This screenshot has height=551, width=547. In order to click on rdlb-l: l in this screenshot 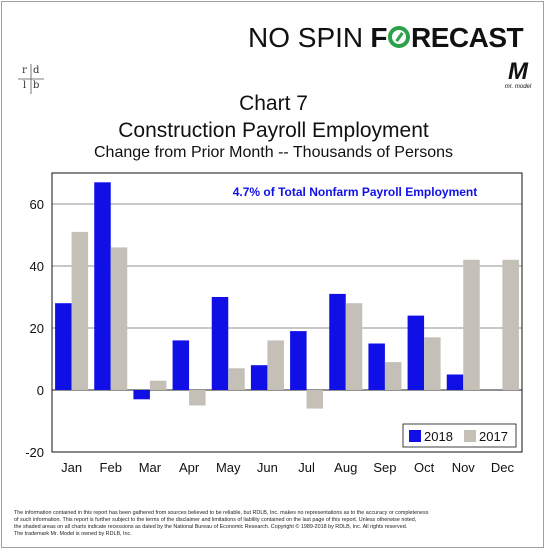, I will do `click(25, 85)`.